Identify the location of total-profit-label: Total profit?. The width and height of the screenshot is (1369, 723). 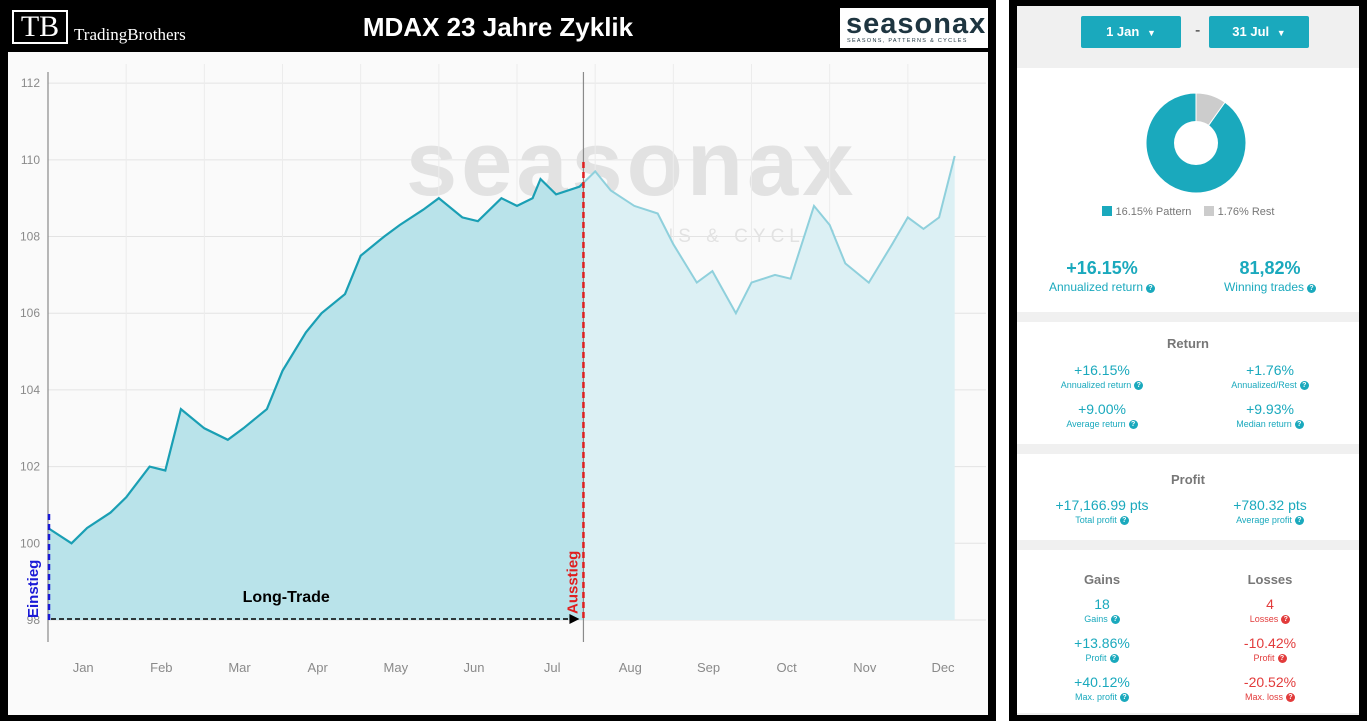
(1102, 520).